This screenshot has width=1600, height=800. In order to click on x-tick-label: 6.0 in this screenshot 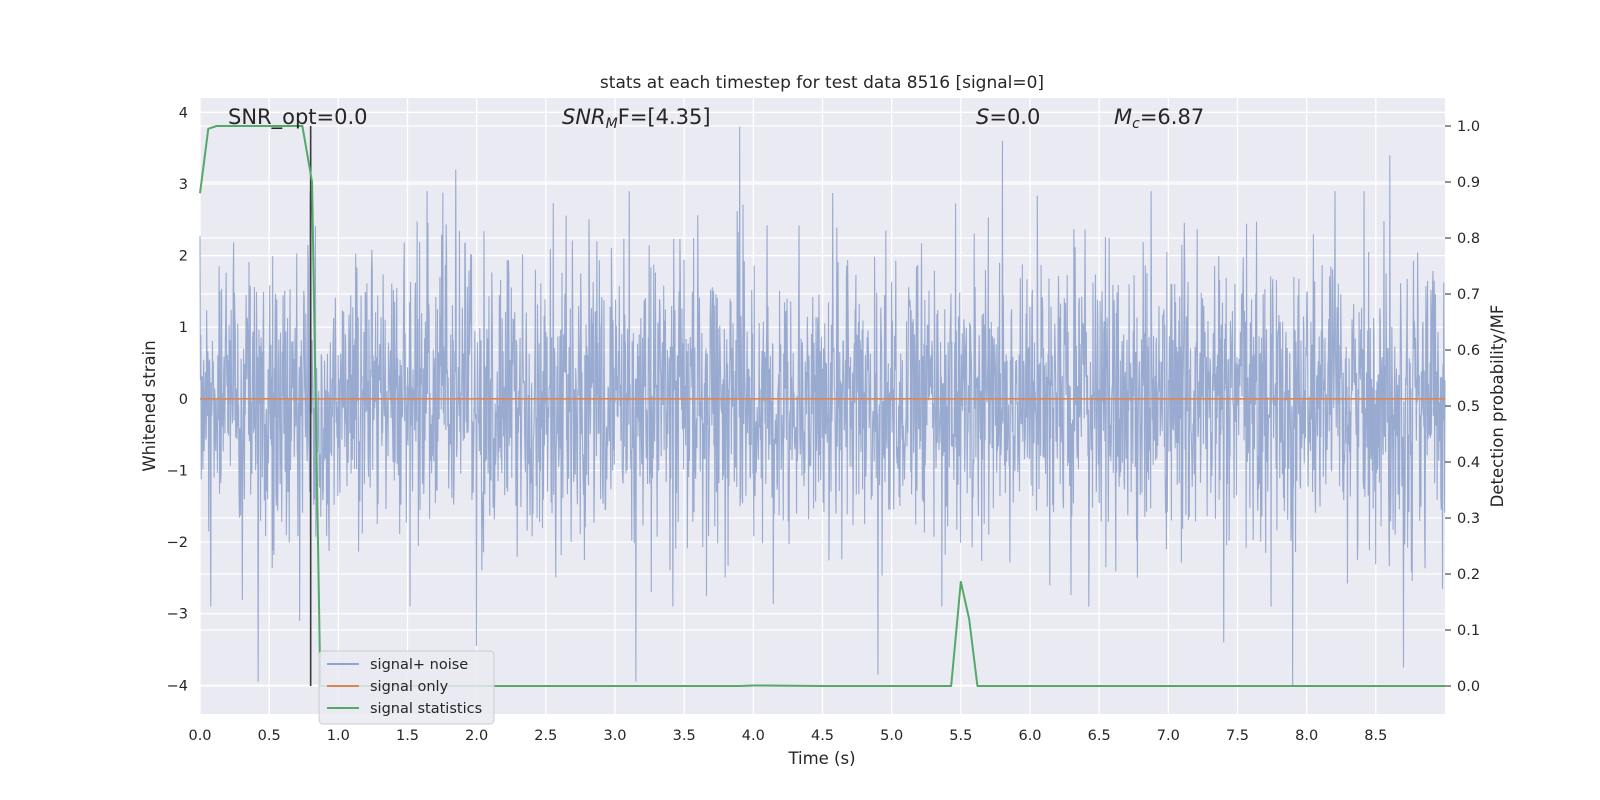, I will do `click(1029, 736)`.